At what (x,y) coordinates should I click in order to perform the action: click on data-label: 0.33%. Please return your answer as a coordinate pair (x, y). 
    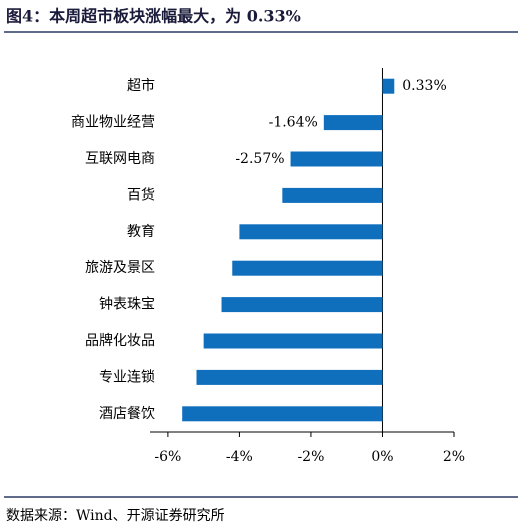
    Looking at the image, I should click on (424, 86).